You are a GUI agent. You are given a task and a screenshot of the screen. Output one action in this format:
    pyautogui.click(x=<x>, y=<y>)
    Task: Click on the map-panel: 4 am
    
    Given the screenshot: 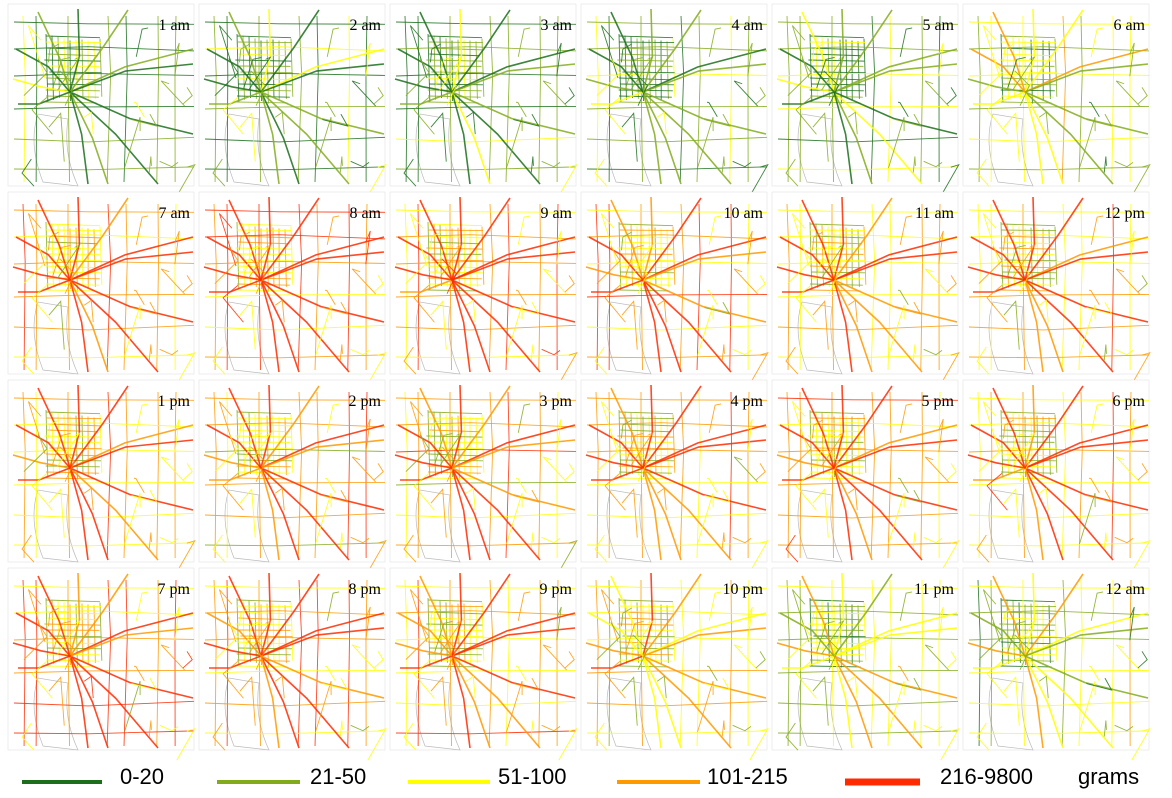 What is the action you would take?
    pyautogui.click(x=674, y=100)
    